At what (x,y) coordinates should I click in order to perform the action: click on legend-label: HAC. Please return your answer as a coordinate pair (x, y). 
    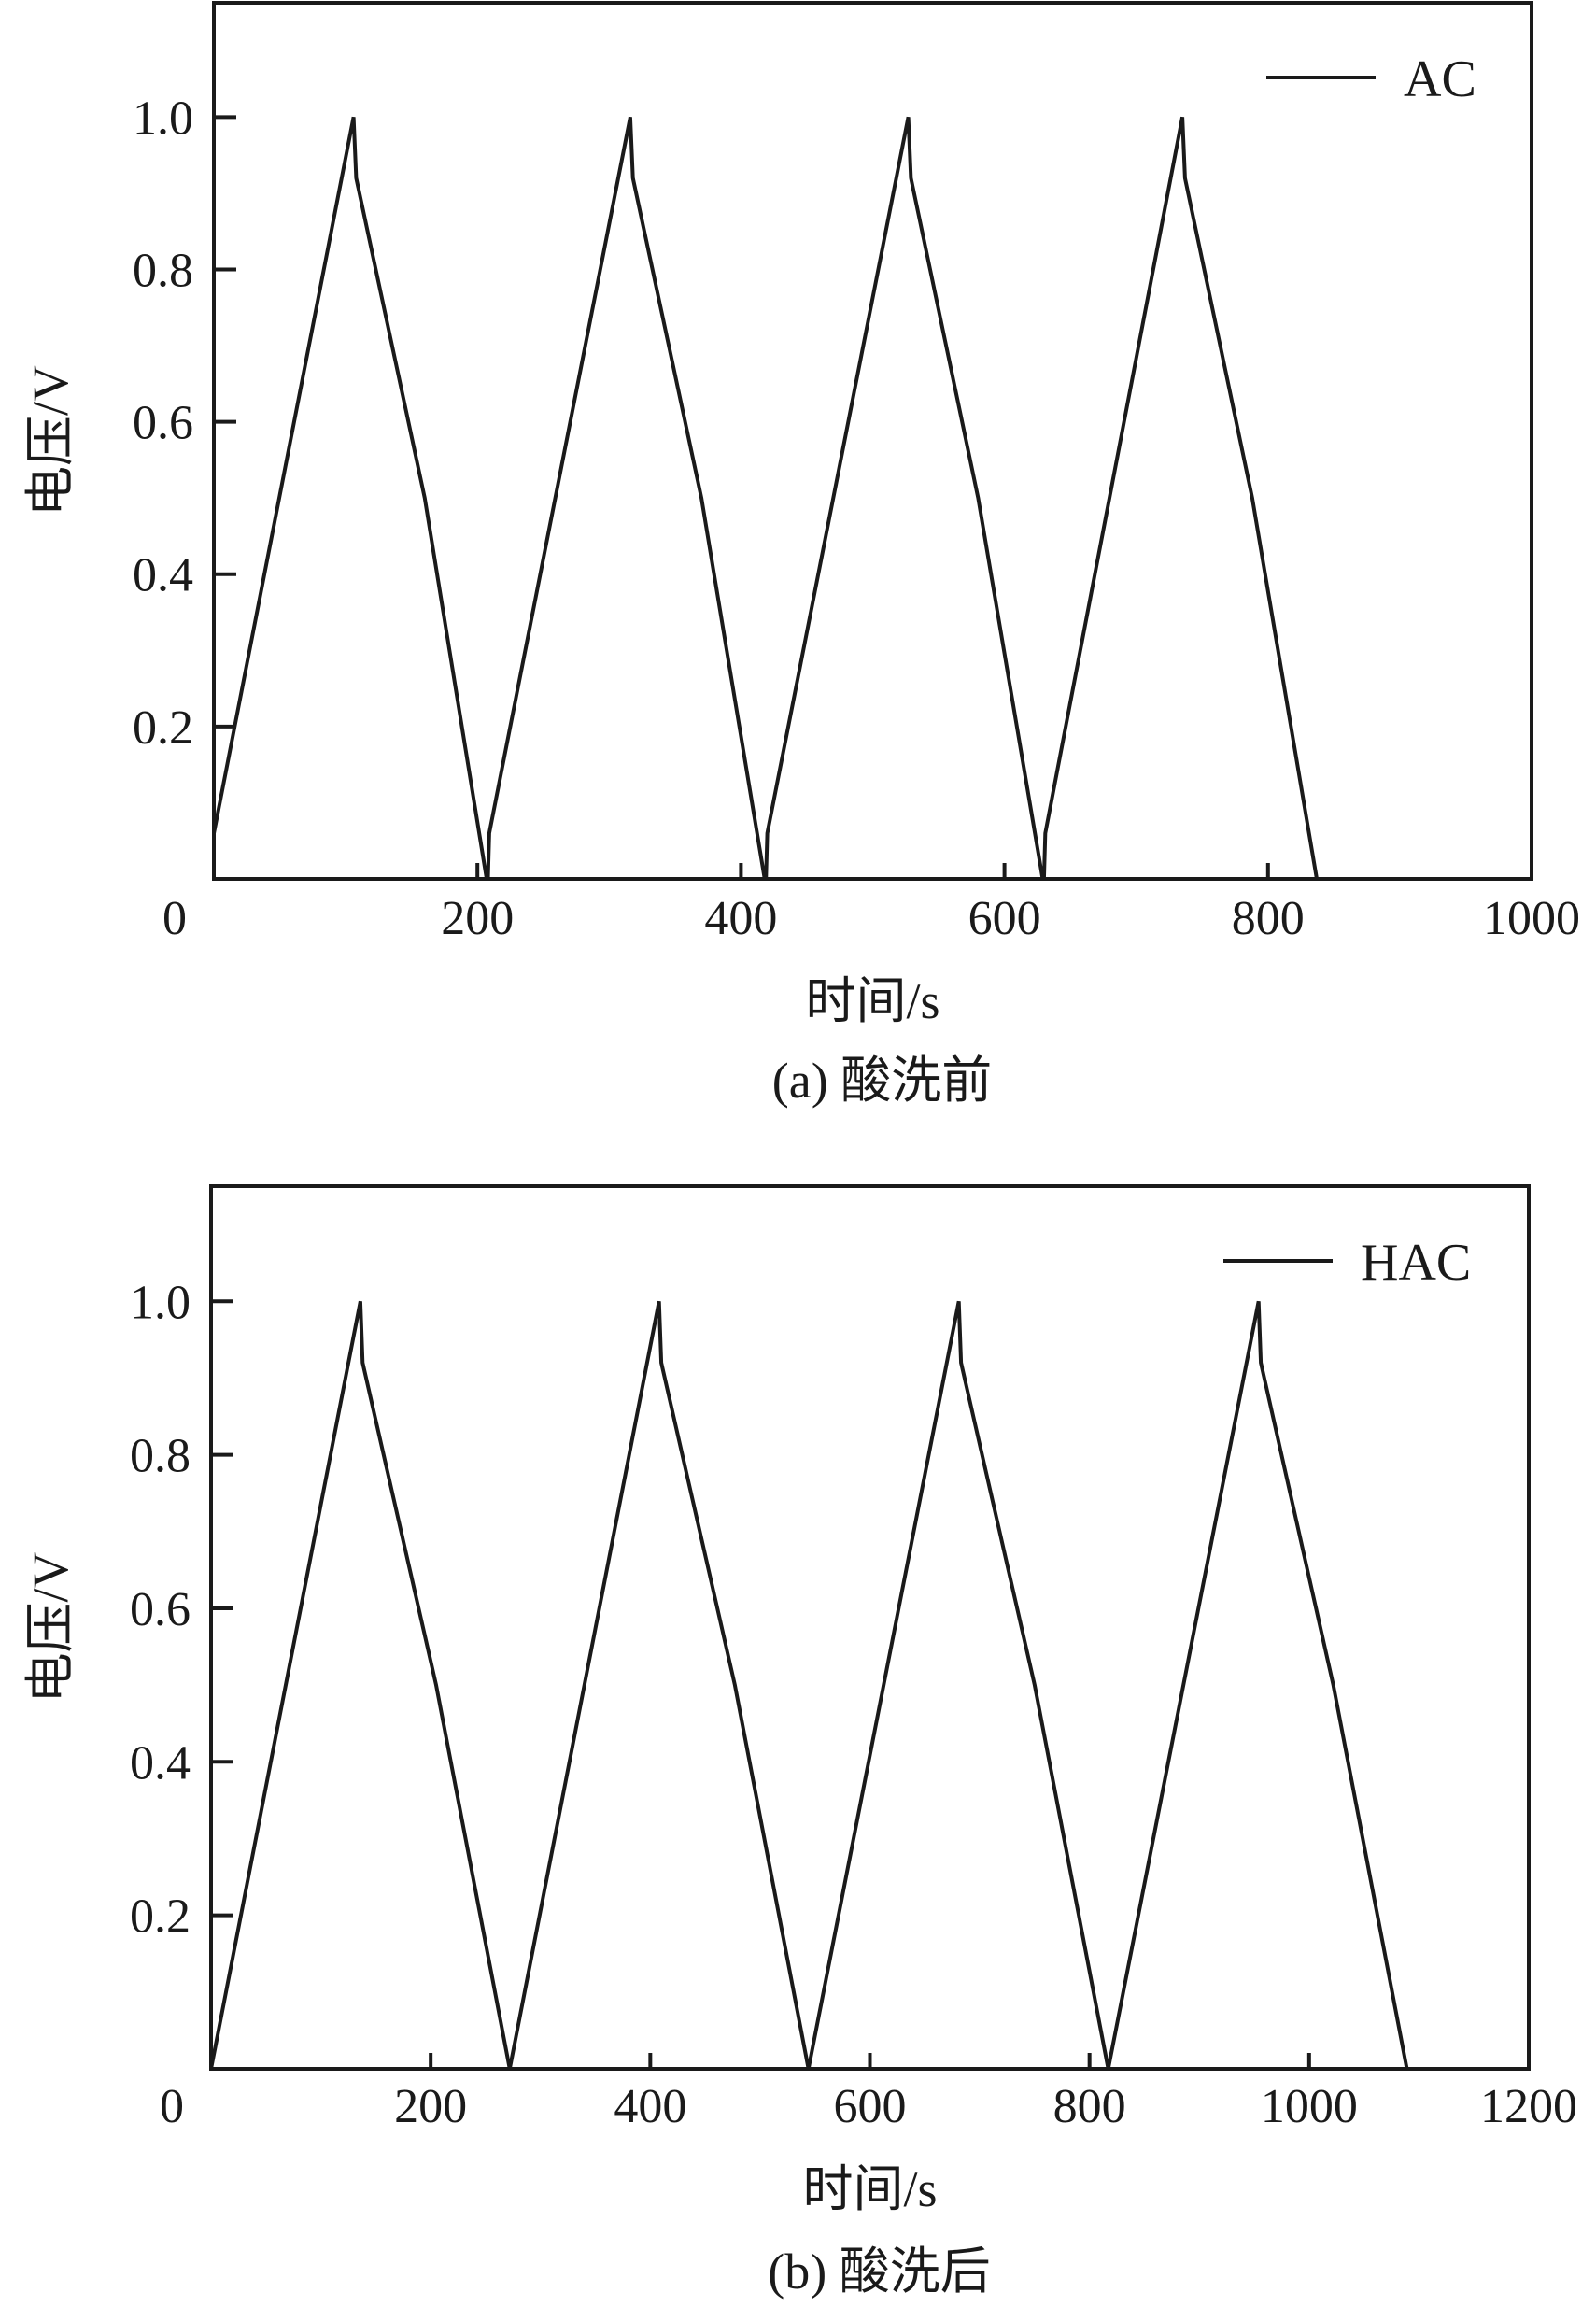
    Looking at the image, I should click on (1416, 1263).